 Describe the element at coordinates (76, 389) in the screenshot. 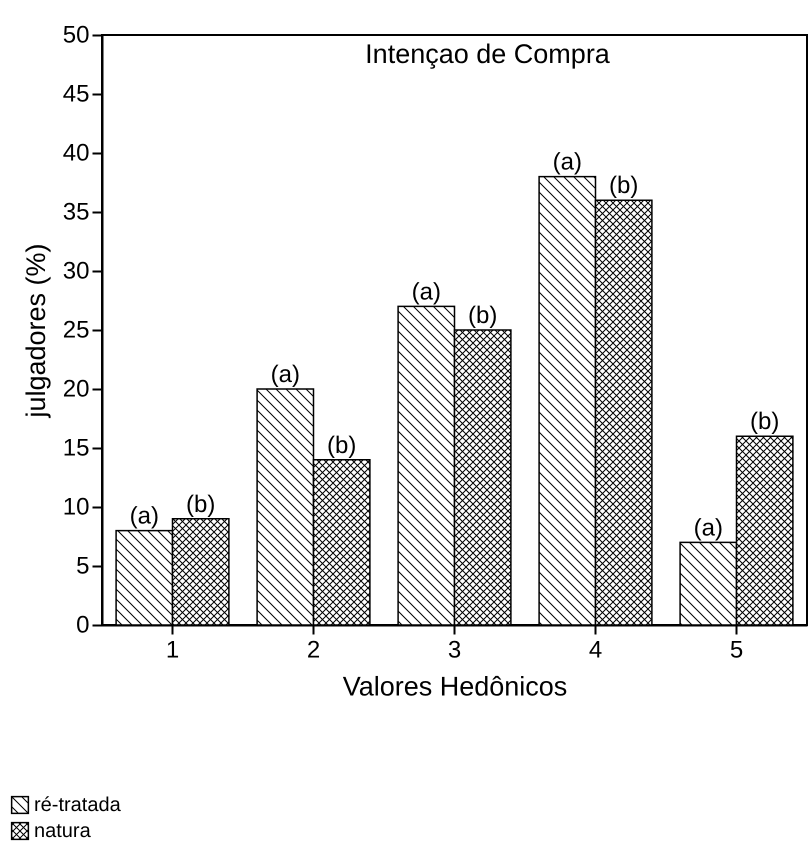

I see `y-tick-label: 20` at that location.